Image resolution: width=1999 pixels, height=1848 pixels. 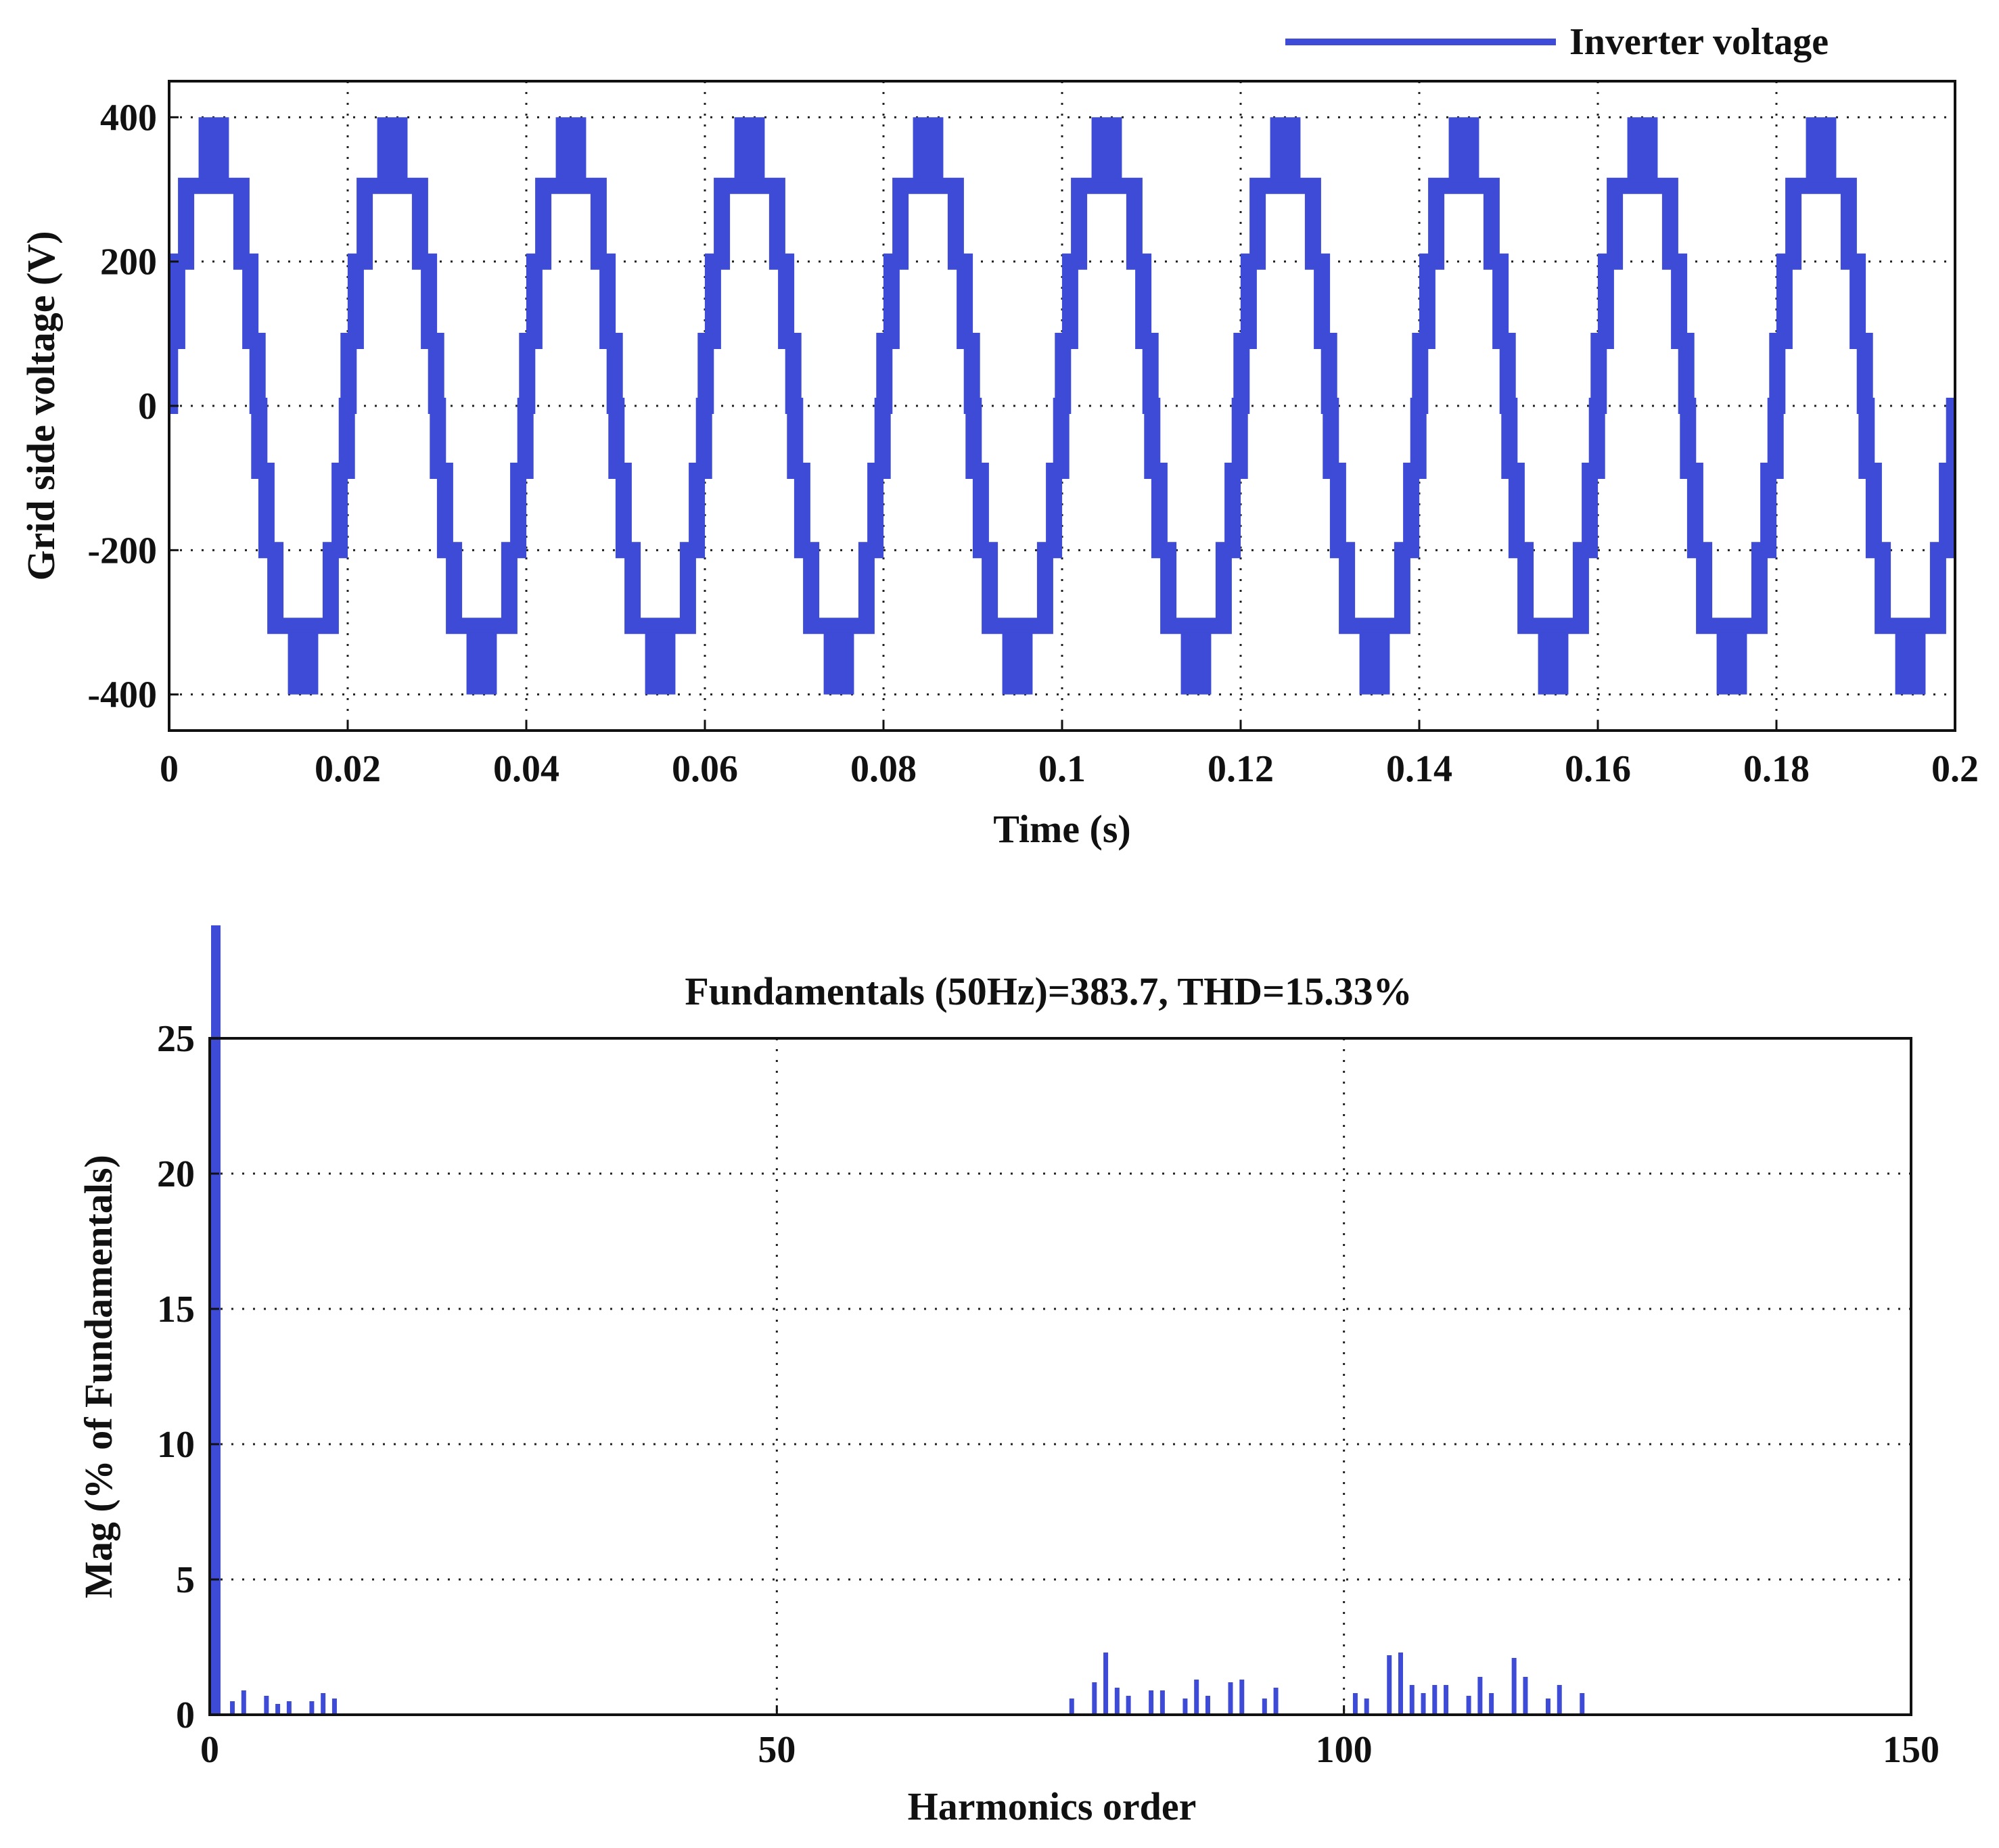 I want to click on x-tick-label: 100, so click(x=1344, y=1750).